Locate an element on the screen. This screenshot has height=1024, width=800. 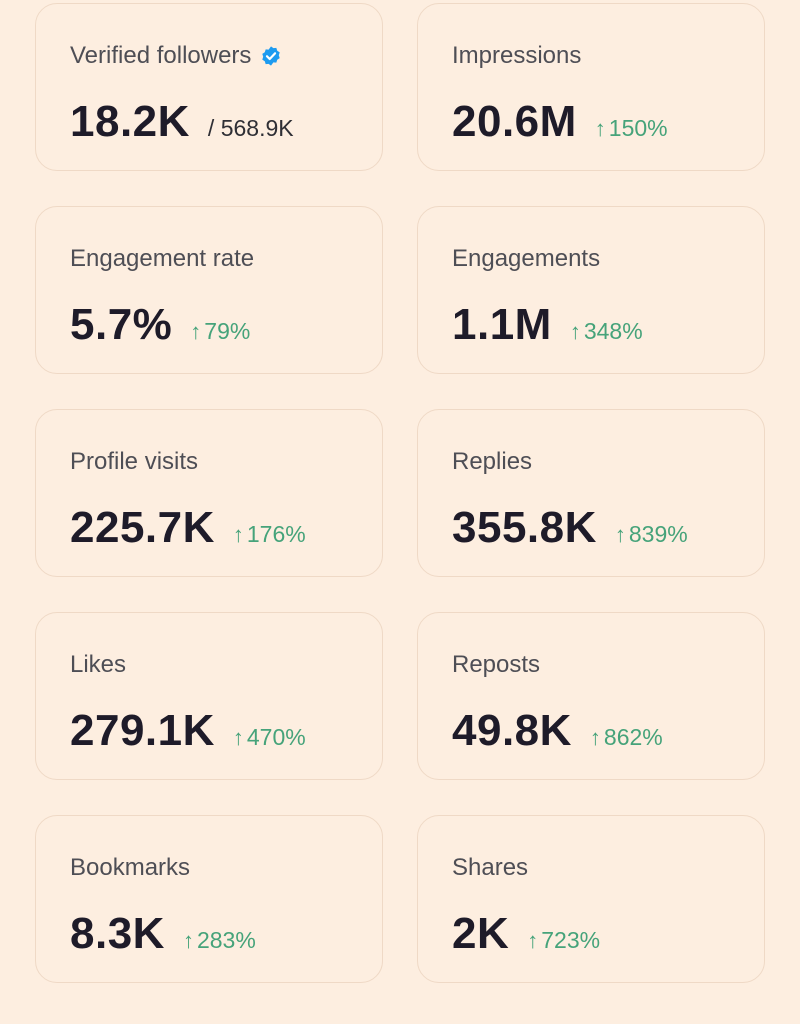
card-bookmarks: Bookmarks 8.3K ↑ 283% is located at coordinates (209, 899).